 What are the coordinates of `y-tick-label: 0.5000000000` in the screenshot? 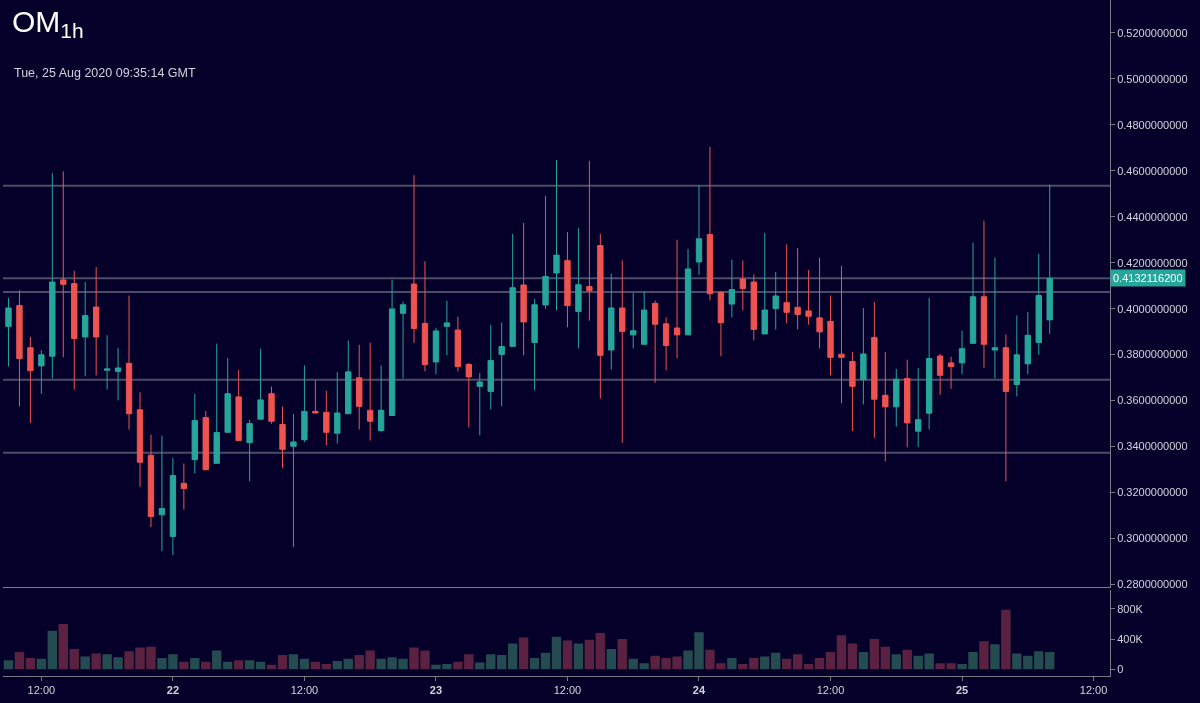 It's located at (1152, 78).